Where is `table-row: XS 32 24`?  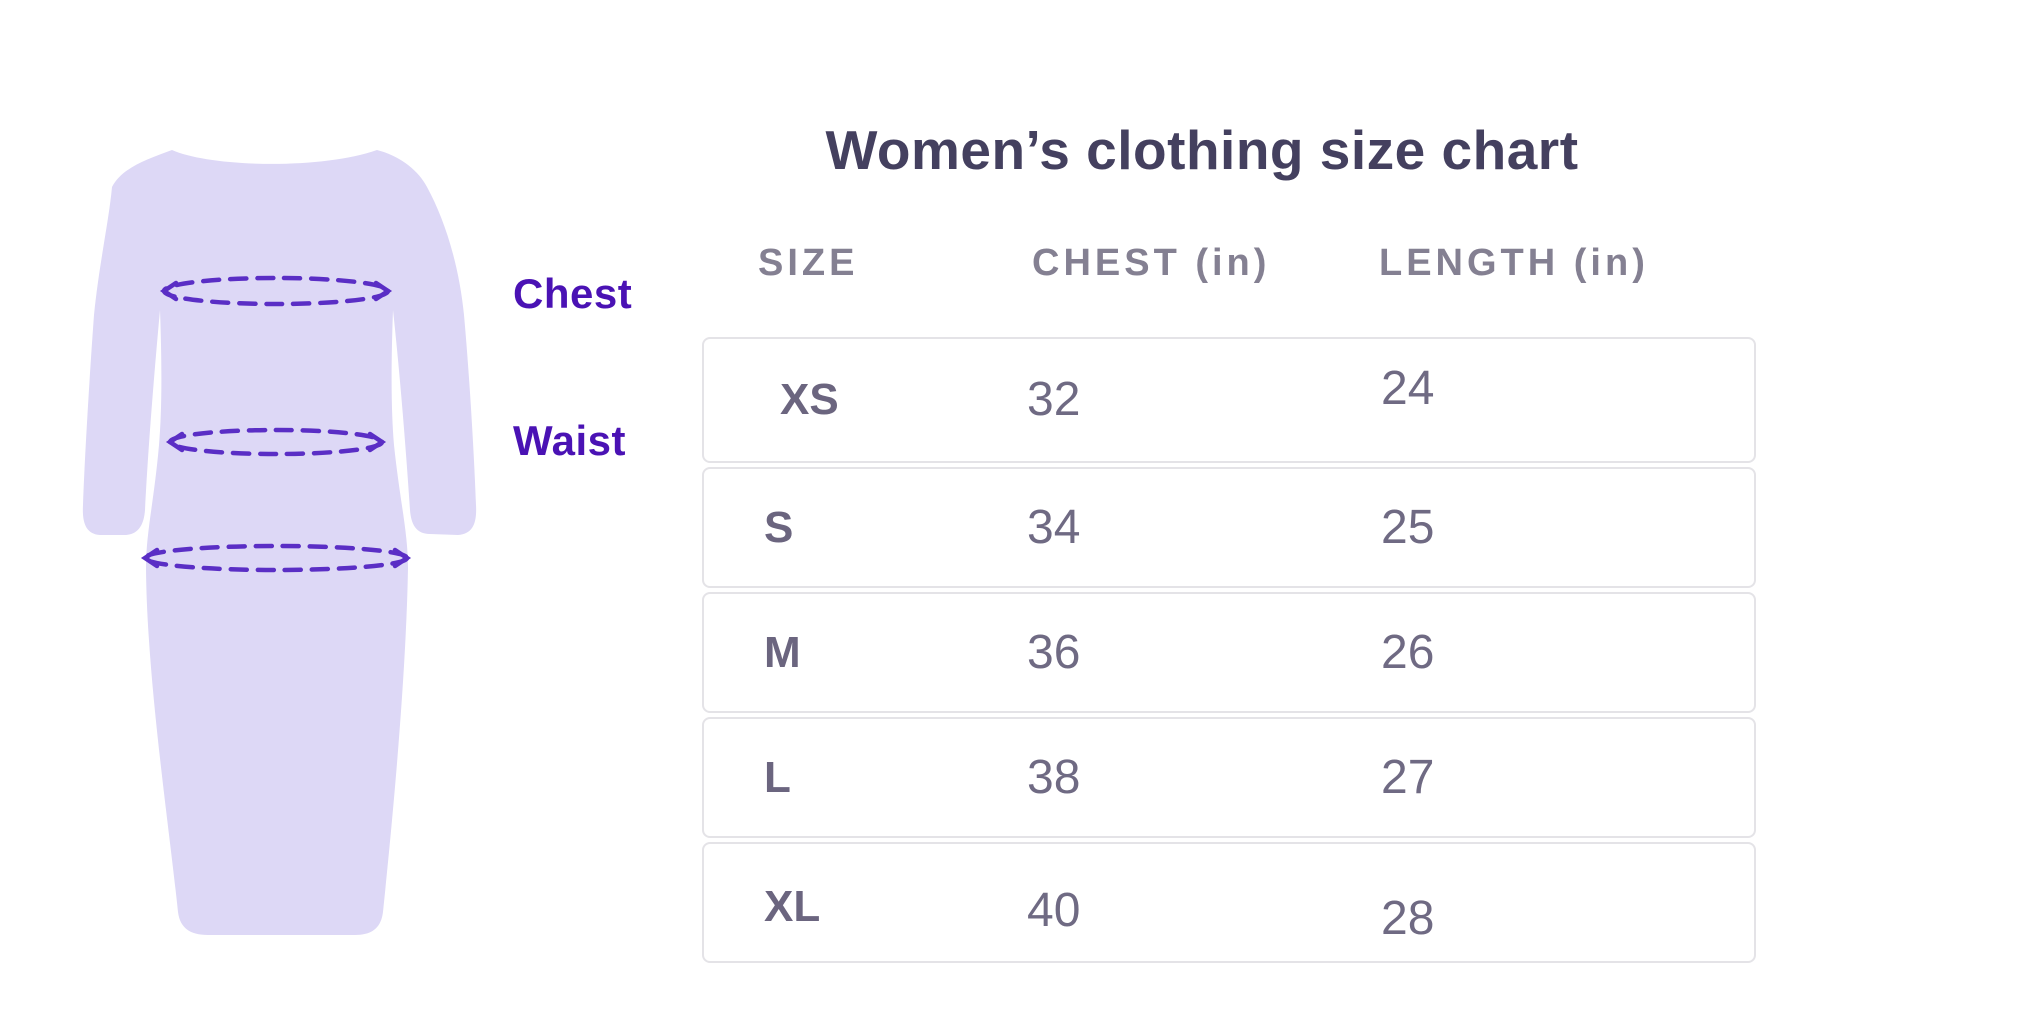 table-row: XS 32 24 is located at coordinates (1229, 400).